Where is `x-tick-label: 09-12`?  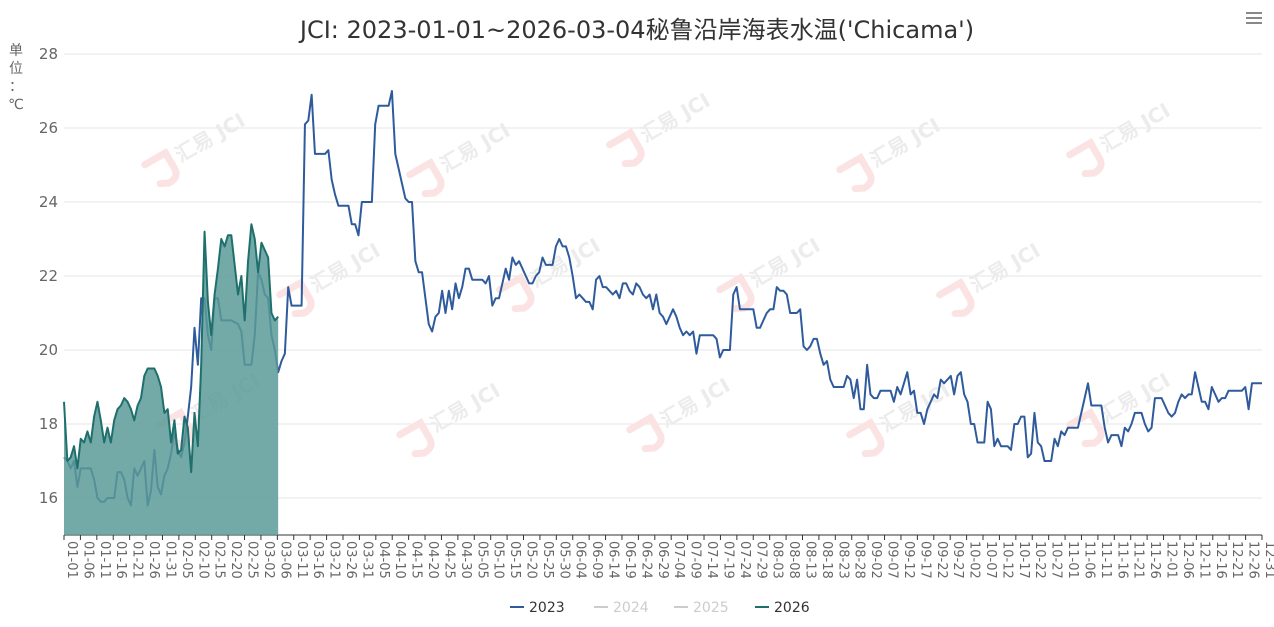
x-tick-label: 09-12 is located at coordinates (908, 560).